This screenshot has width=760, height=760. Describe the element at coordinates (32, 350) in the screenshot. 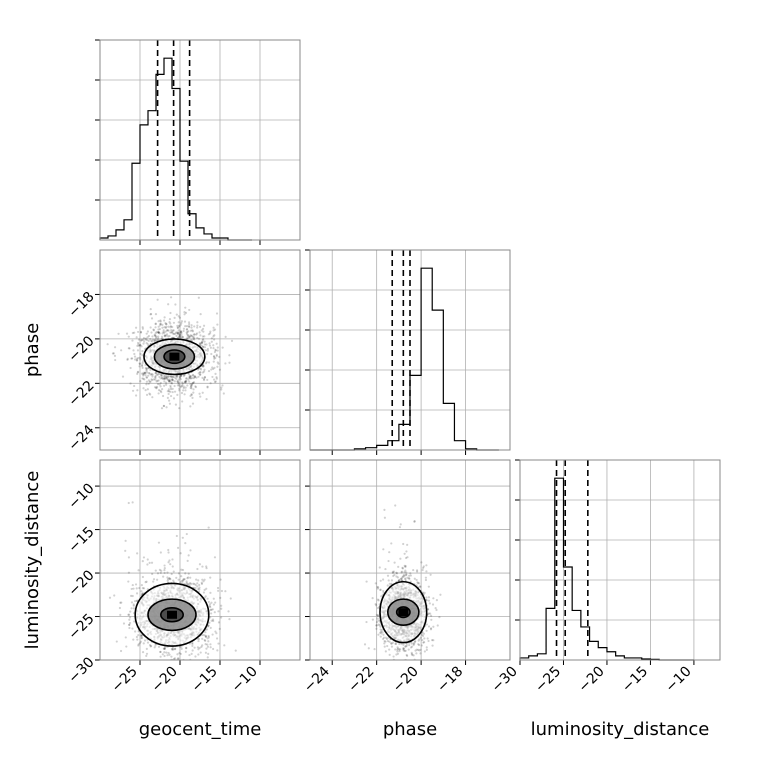

I see `y-axis-label-phase: phase` at that location.